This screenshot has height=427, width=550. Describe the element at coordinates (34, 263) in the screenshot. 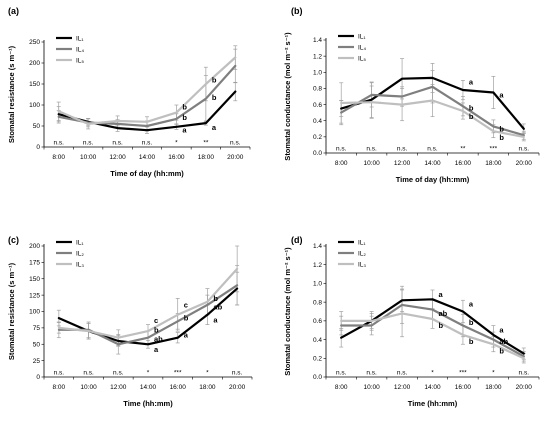

I see `y-tick-label: 175` at that location.